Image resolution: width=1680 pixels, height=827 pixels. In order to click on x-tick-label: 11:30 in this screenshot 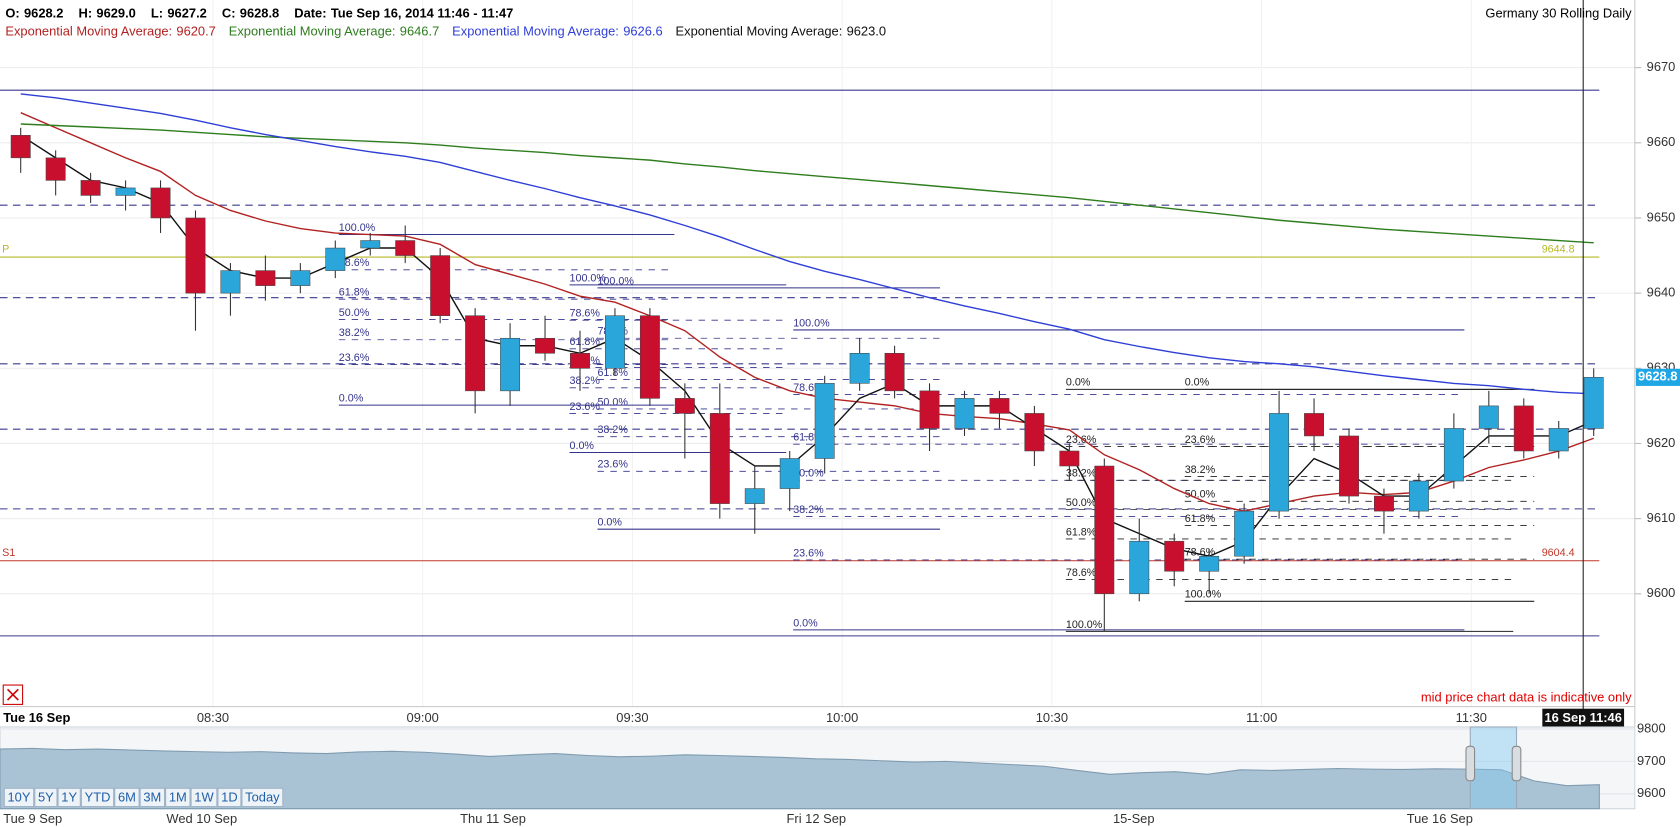, I will do `click(1471, 717)`.